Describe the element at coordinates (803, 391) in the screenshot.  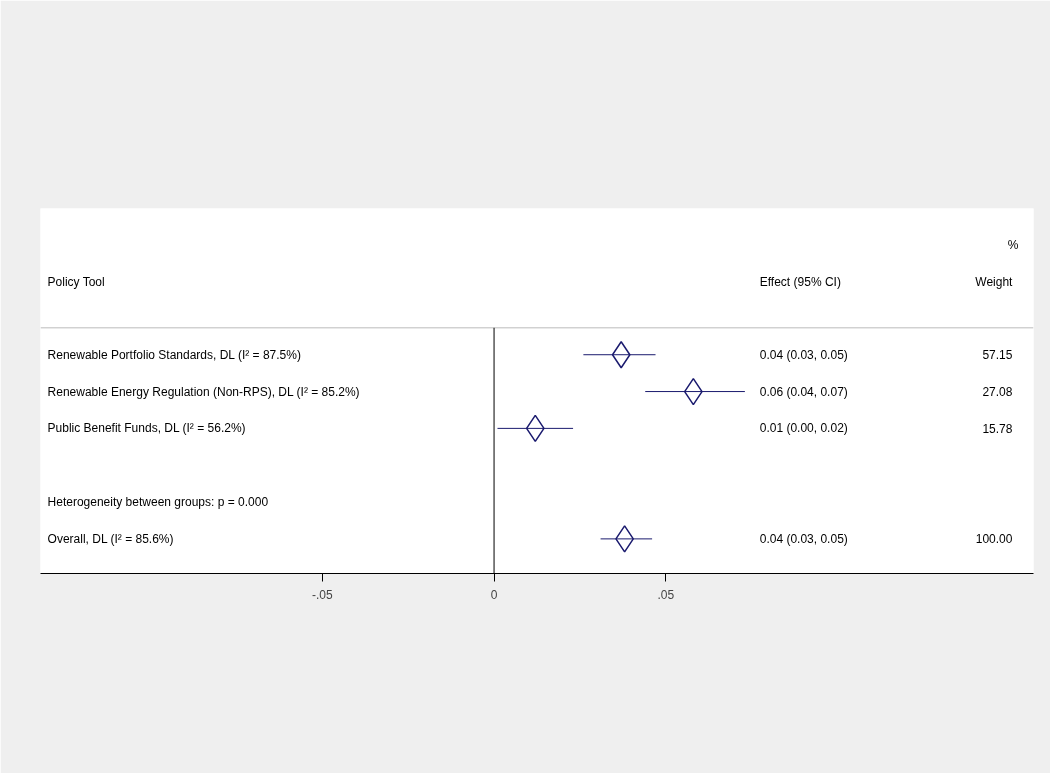
I see `annotation: 0.06 (0.04, 0.07)` at that location.